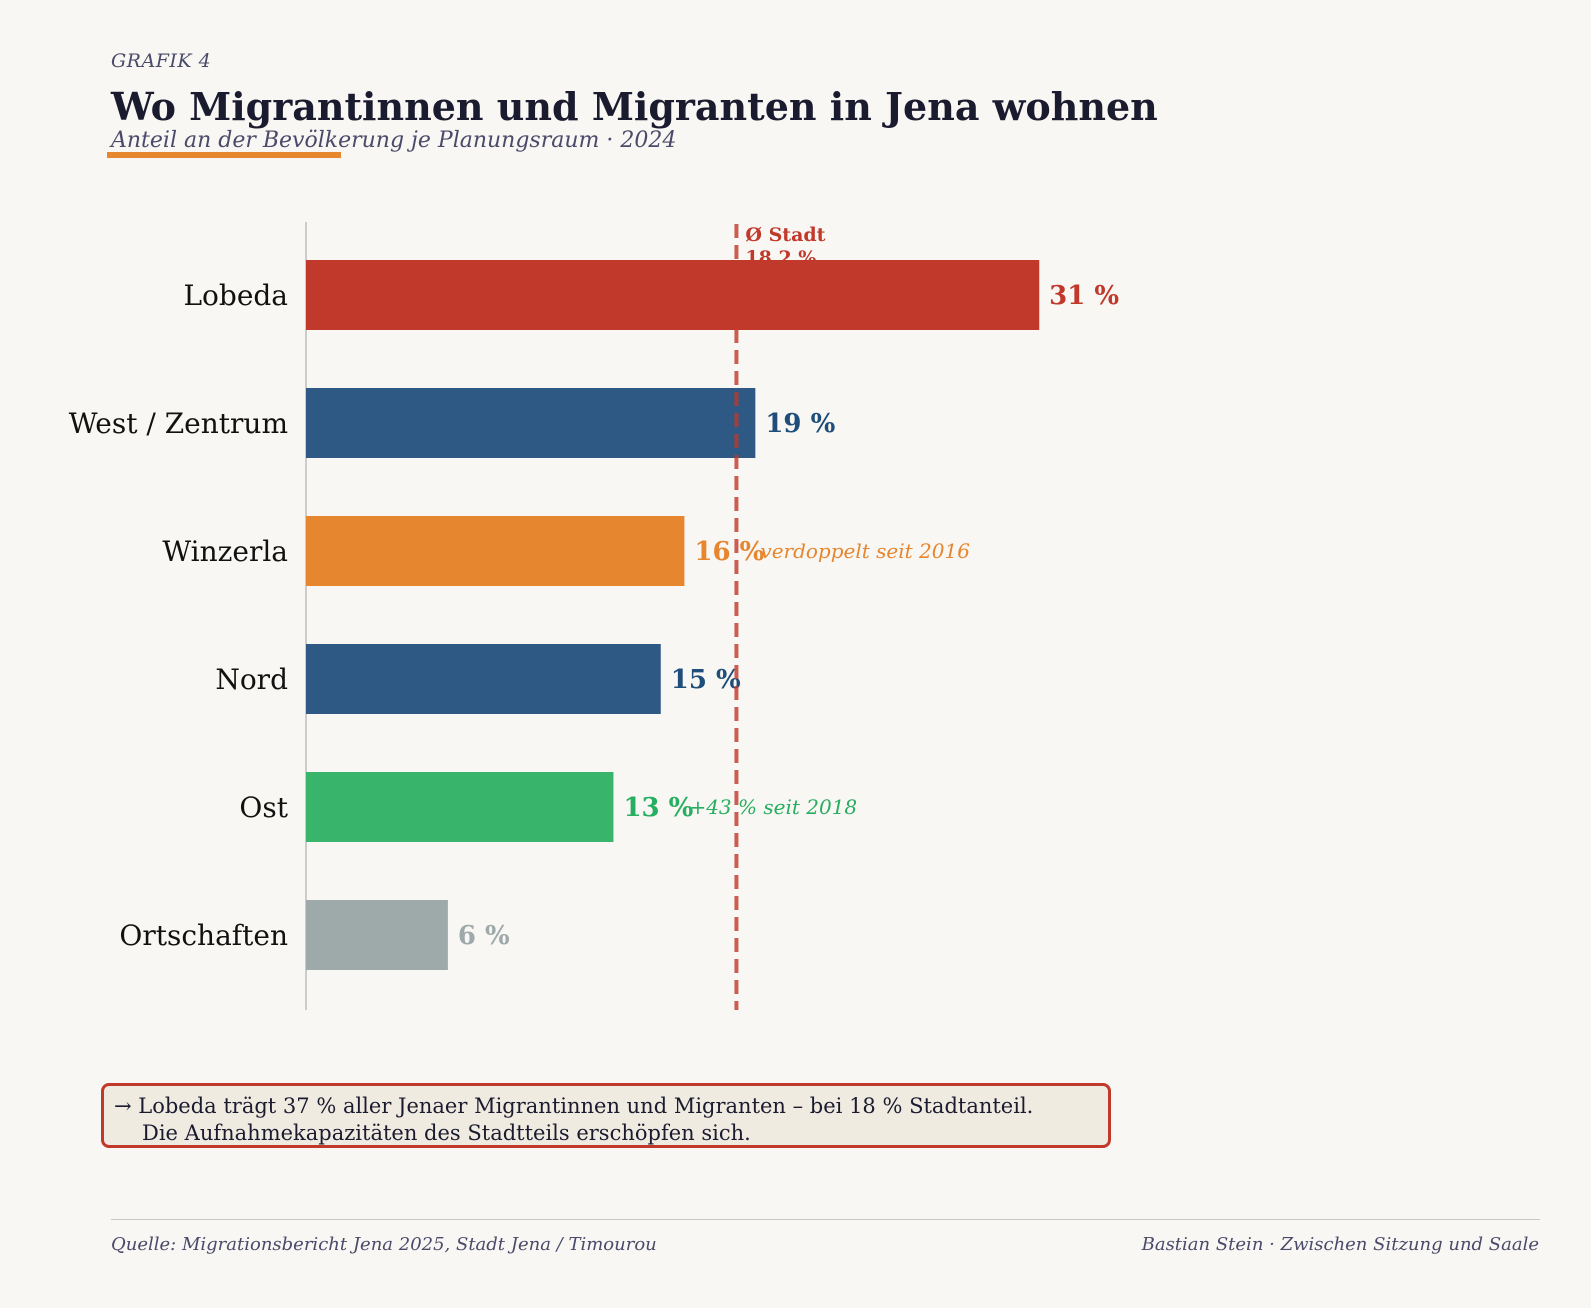 The image size is (1591, 1308). I want to click on category-label: West / Zentrum, so click(178, 423).